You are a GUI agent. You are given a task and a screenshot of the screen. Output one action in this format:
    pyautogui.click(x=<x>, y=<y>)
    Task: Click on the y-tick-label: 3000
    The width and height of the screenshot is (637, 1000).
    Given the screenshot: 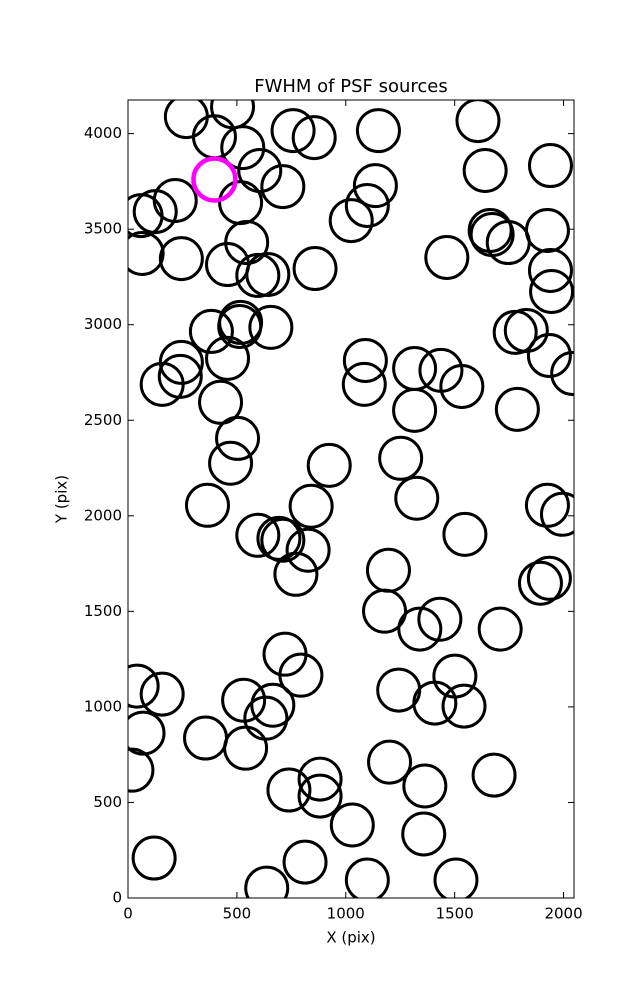 What is the action you would take?
    pyautogui.click(x=103, y=324)
    